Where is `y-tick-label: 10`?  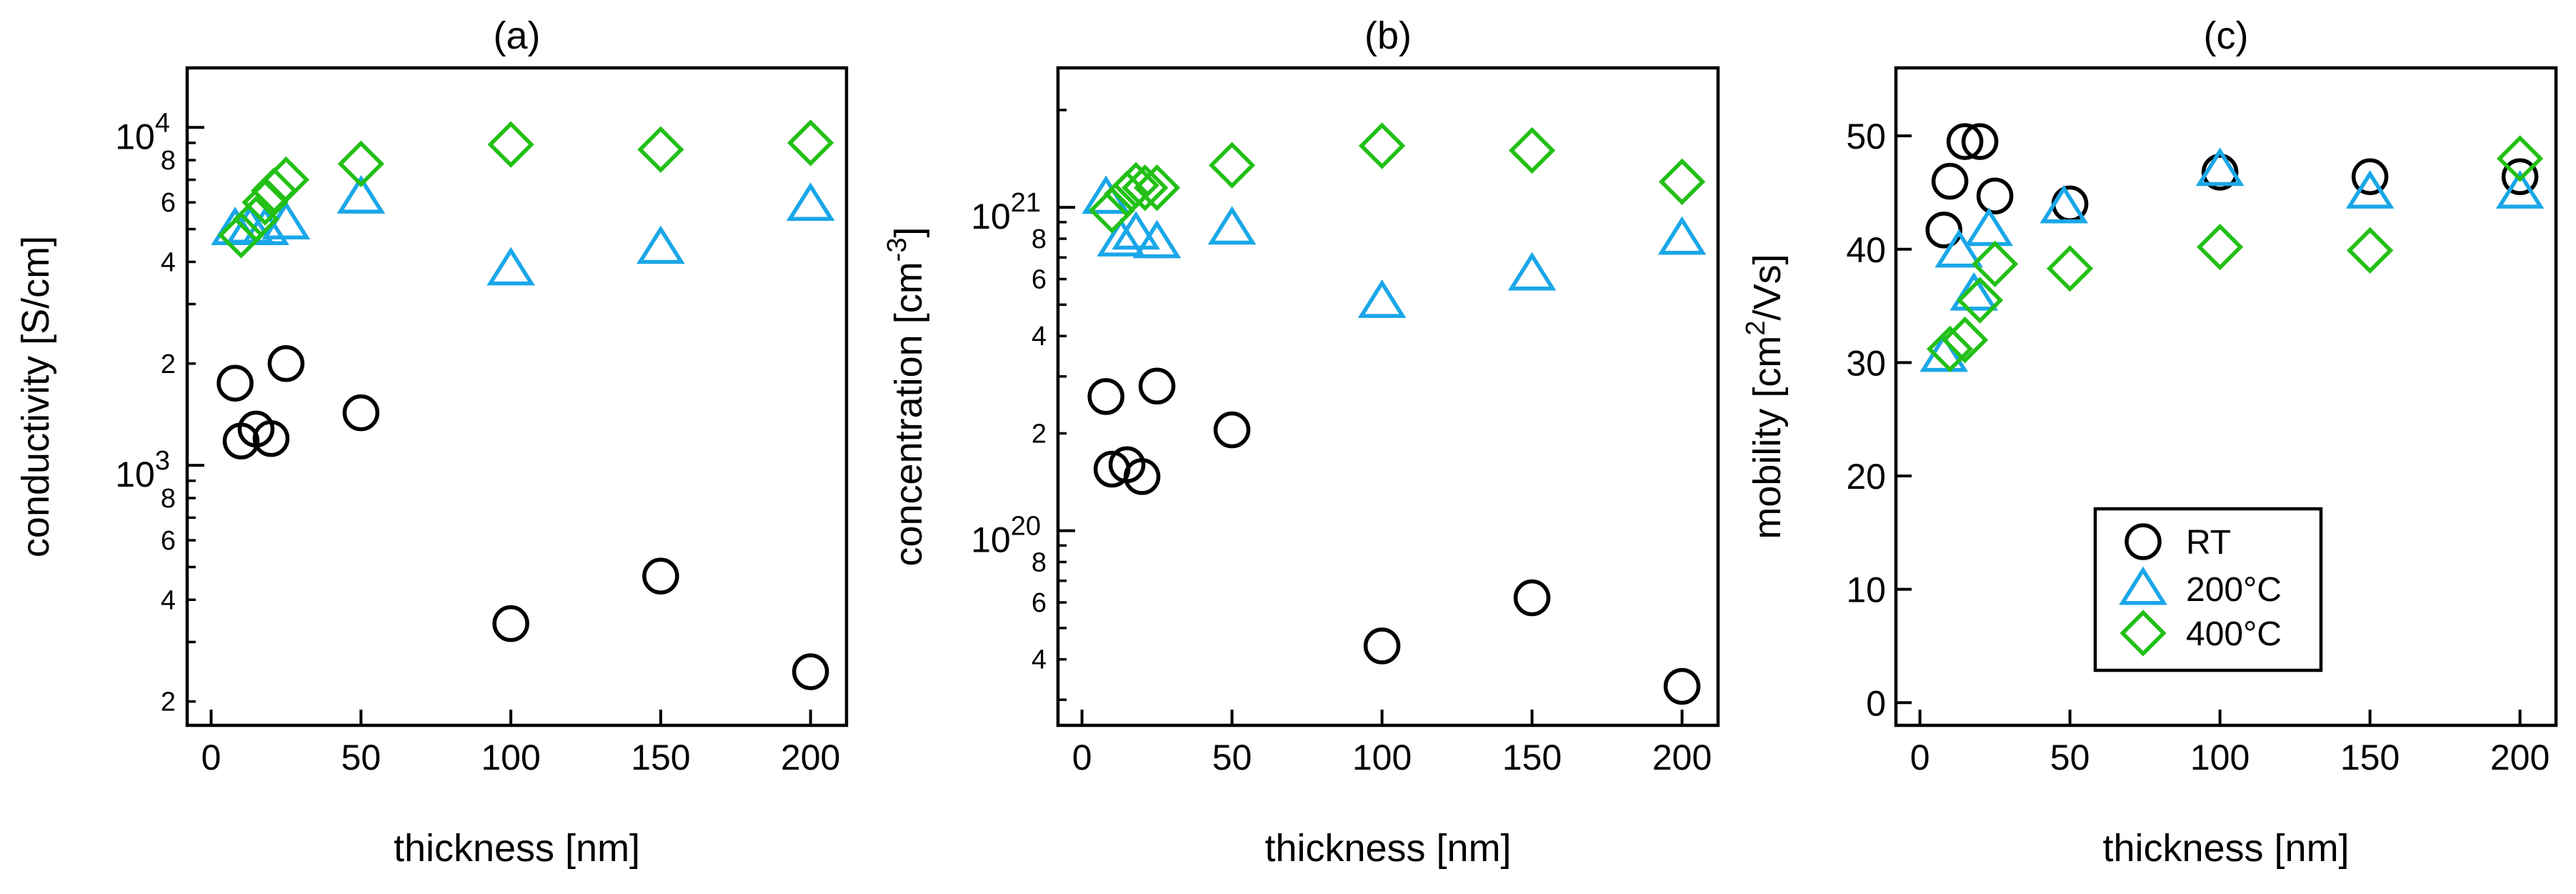
y-tick-label: 10 is located at coordinates (1866, 590).